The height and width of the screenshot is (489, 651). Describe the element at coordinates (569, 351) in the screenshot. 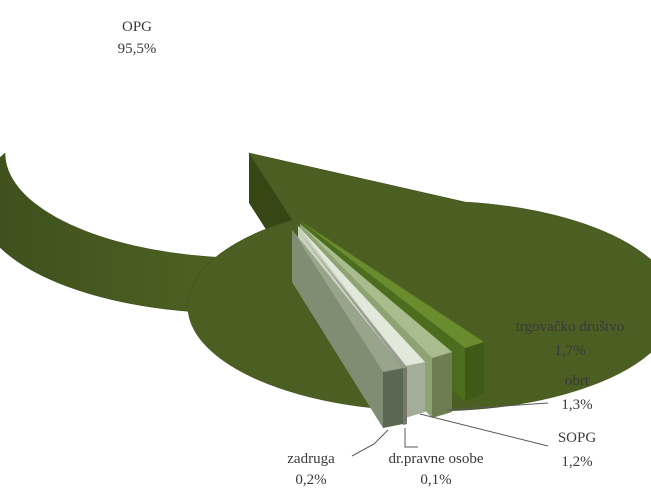

I see `label-trgovacko-drustvo-value: 1,7%` at that location.